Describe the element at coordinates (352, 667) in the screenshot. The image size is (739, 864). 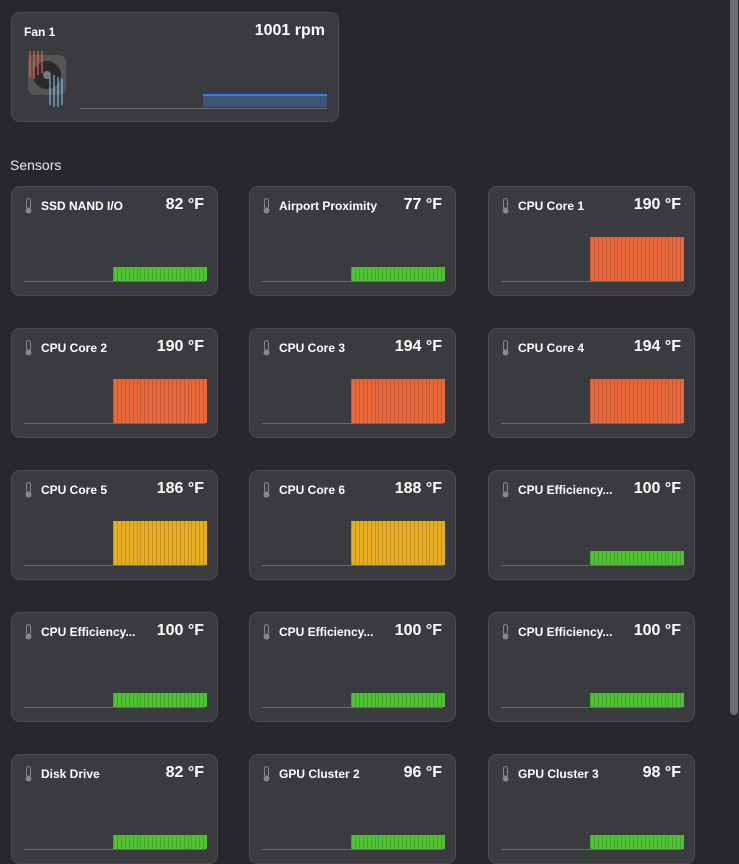
I see `sensor-card: CPU Efficiency... 100 °F` at that location.